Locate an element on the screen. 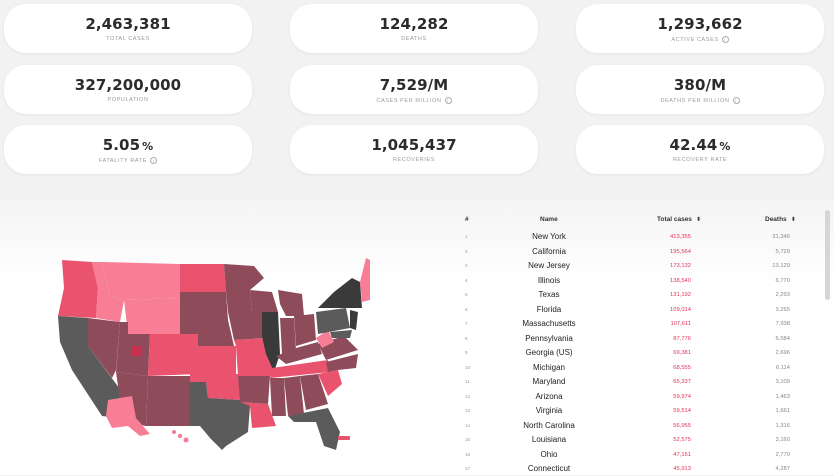 This screenshot has width=834, height=476. row-cases: 109,014 is located at coordinates (680, 309).